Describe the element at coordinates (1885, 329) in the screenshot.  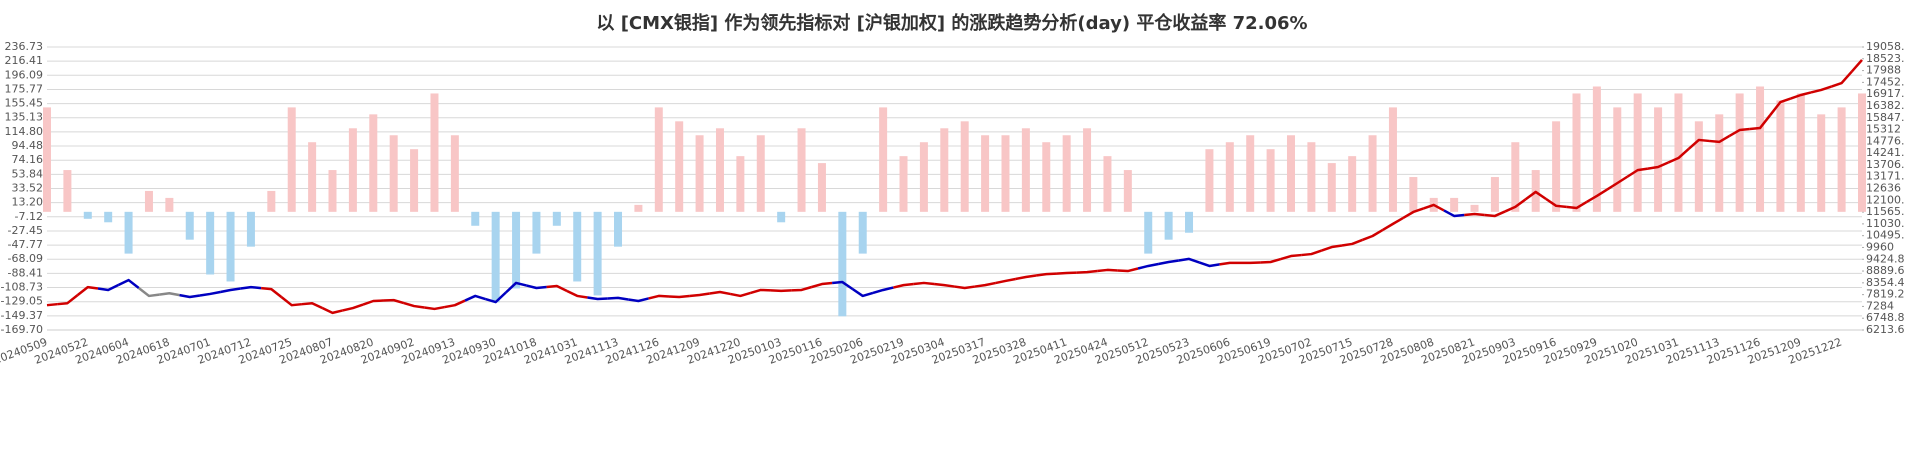
I see `y2-tick-label: 6213.6` at that location.